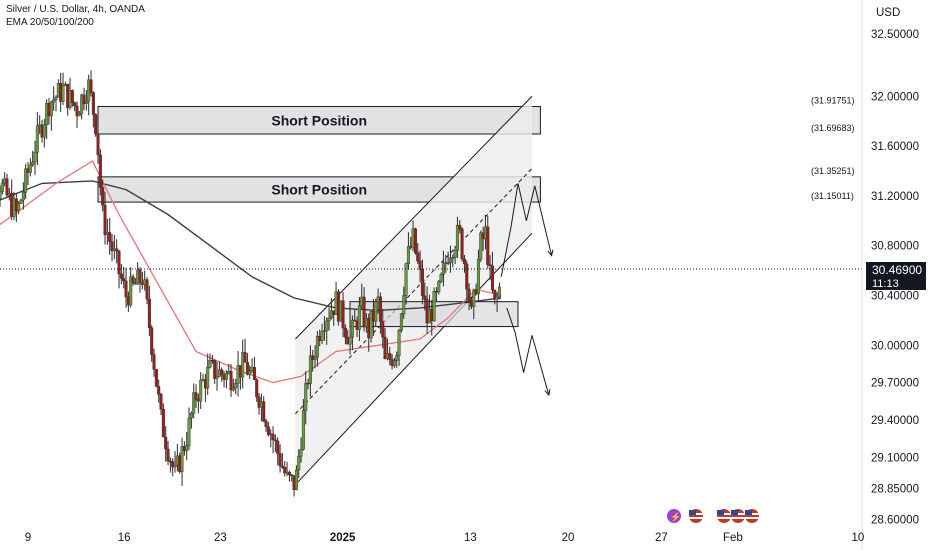 The width and height of the screenshot is (932, 550). I want to click on time-axis: 9 16 23 2025 13 20 27 Feb 10, so click(444, 538).